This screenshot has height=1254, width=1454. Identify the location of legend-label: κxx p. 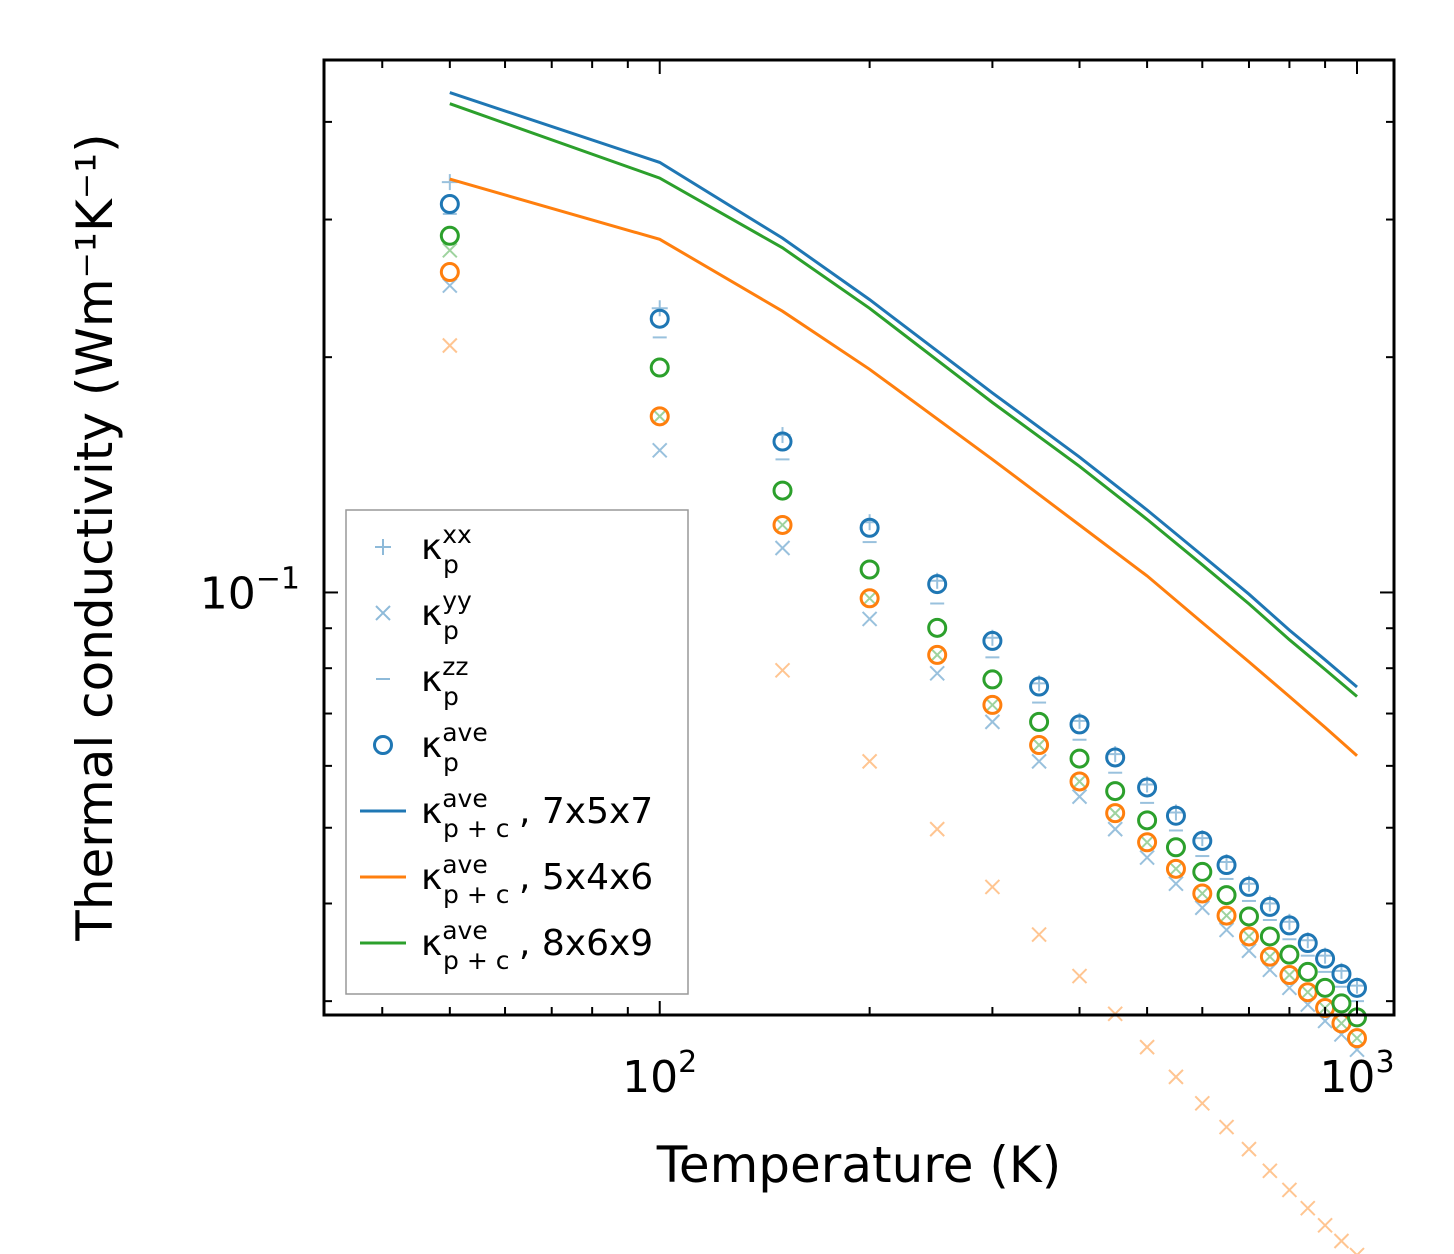
(446, 549).